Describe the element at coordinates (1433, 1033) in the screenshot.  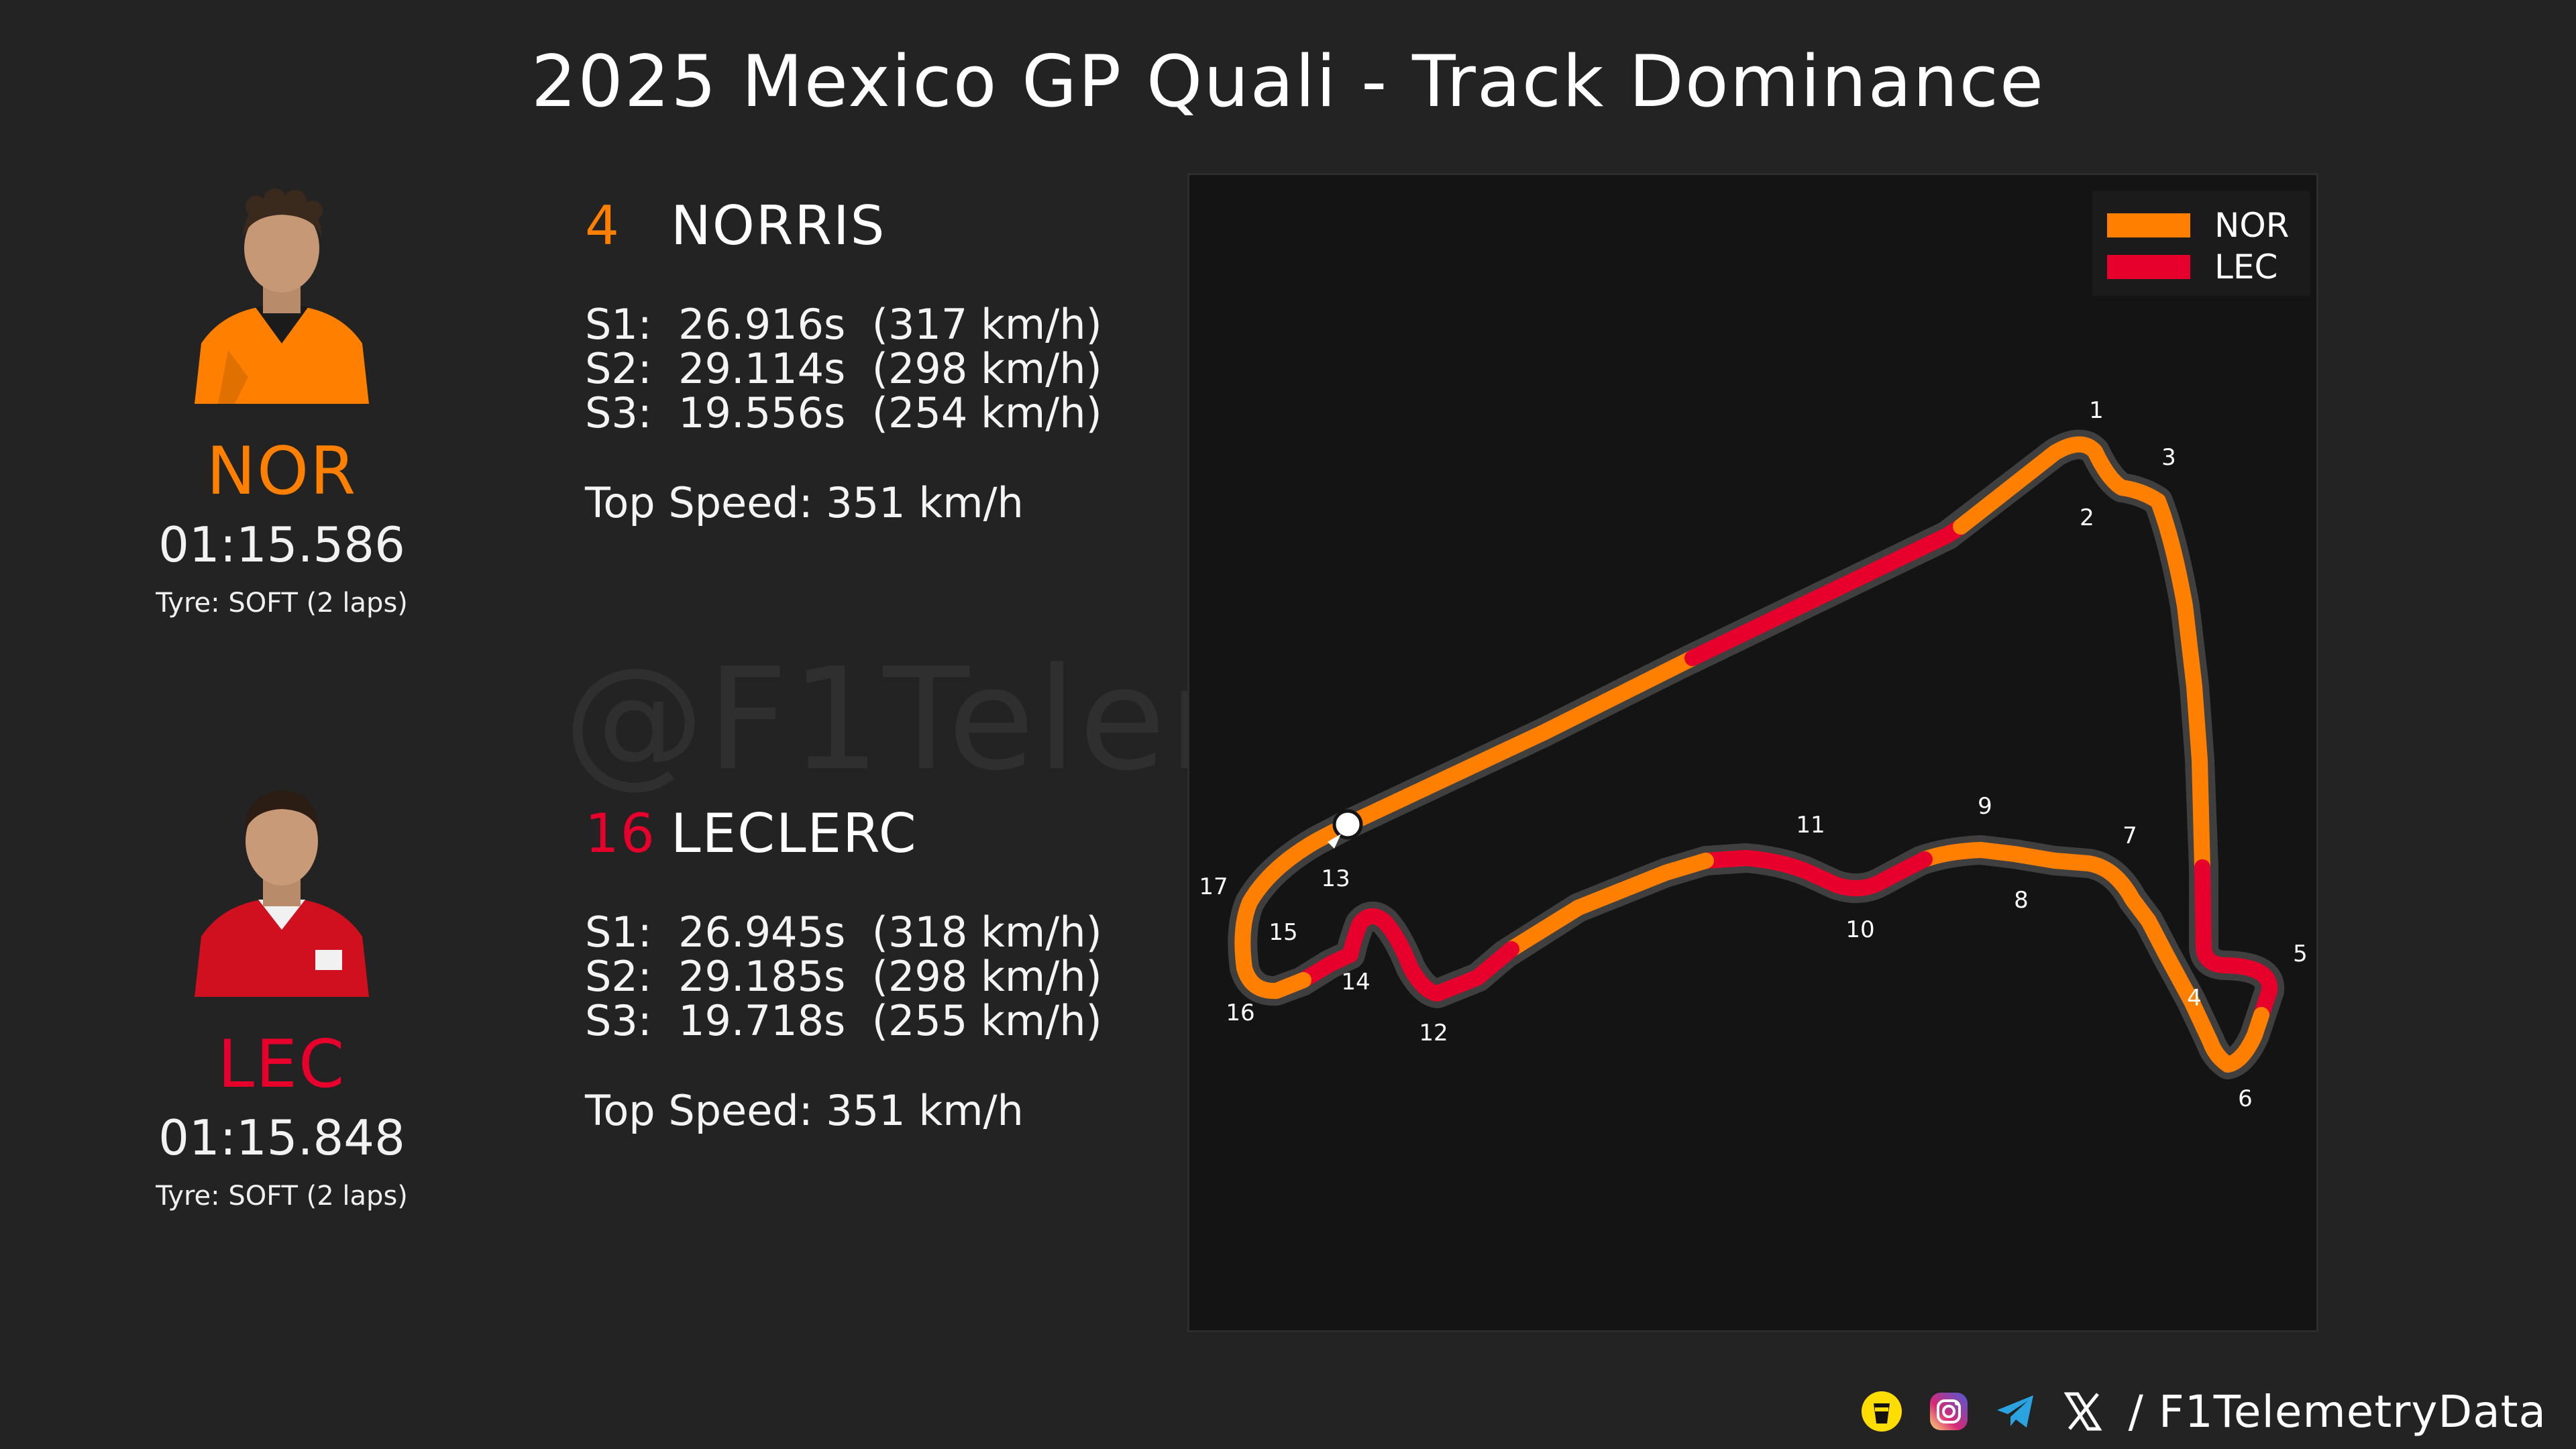
I see `corner-label: 12` at that location.